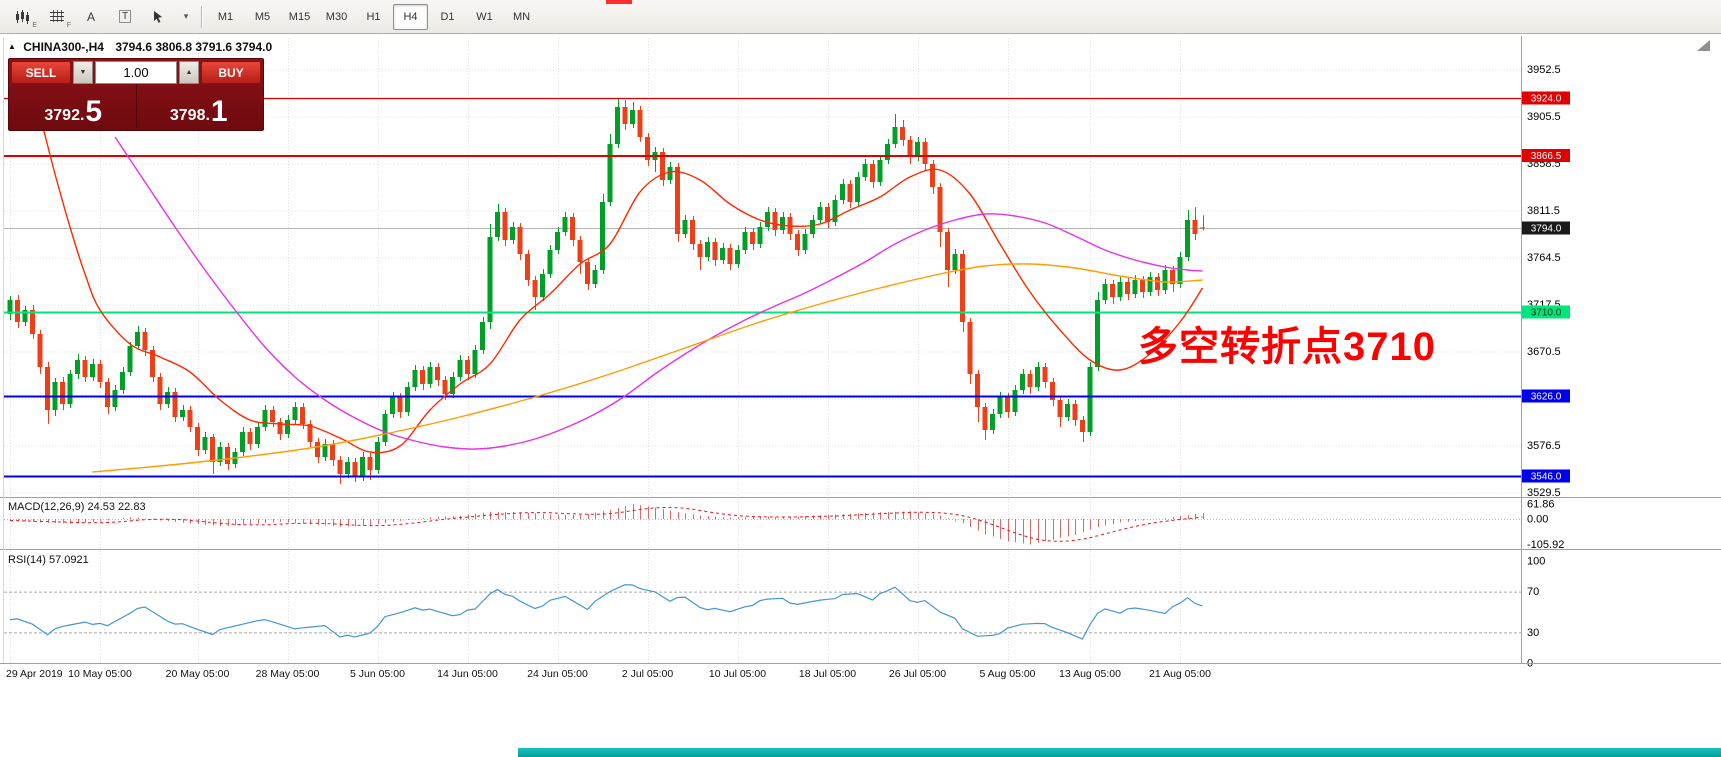 The height and width of the screenshot is (757, 1721). Describe the element at coordinates (1546, 99) in the screenshot. I see `svg-text: 3924.0` at that location.